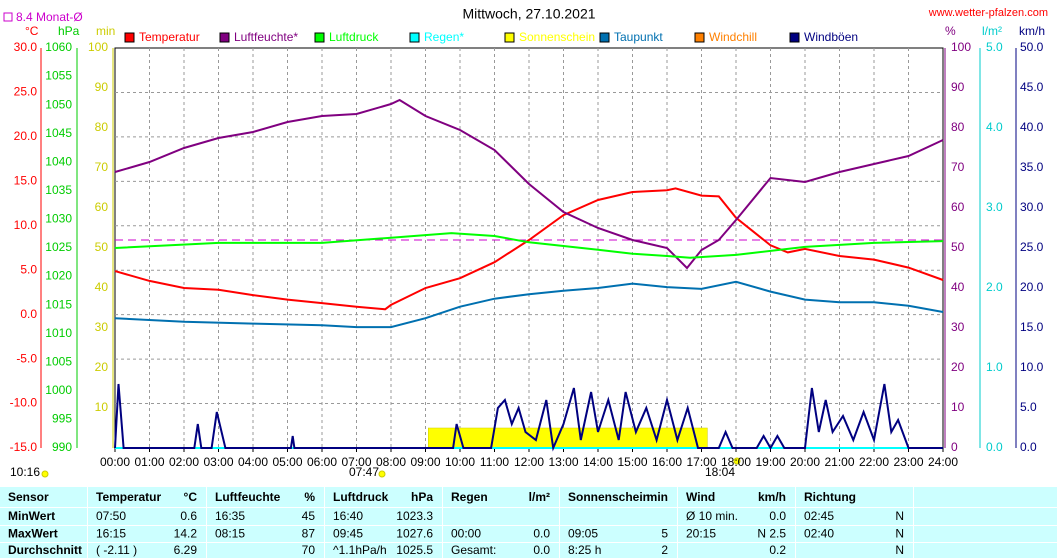 This screenshot has width=1058, height=559. I want to click on y-tick-label: 80, so click(102, 127).